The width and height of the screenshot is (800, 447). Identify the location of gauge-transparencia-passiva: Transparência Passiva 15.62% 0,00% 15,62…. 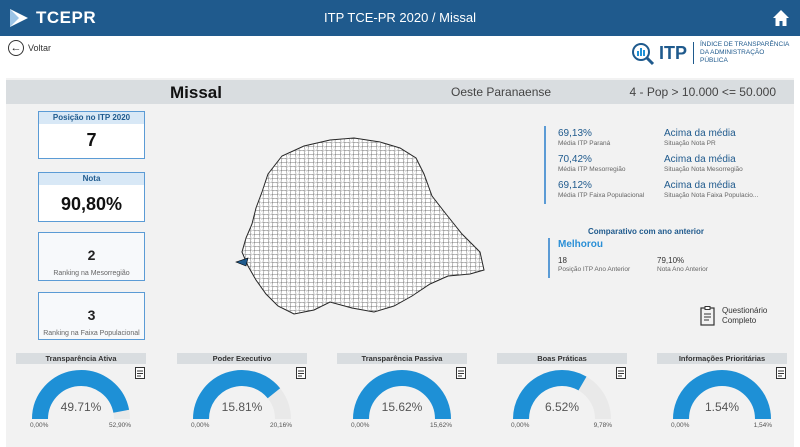
(402, 398).